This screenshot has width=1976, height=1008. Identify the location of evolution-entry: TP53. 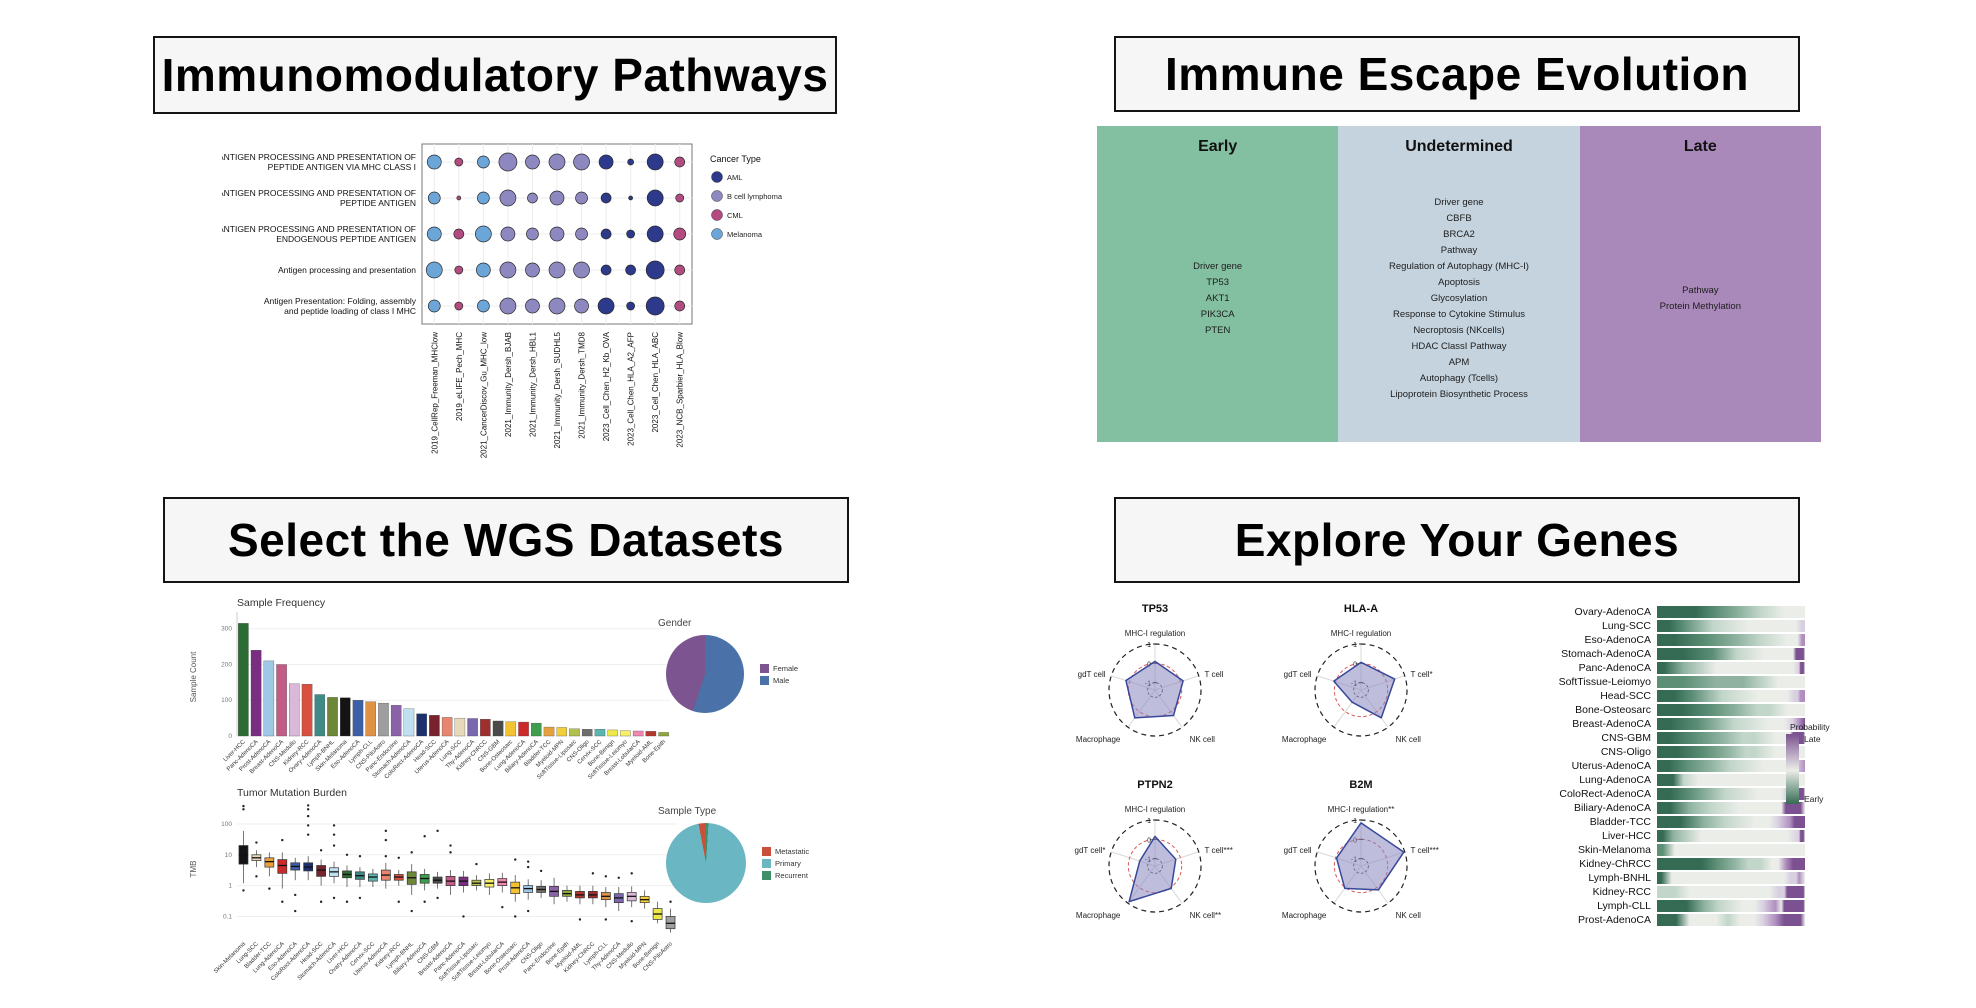
(1218, 282).